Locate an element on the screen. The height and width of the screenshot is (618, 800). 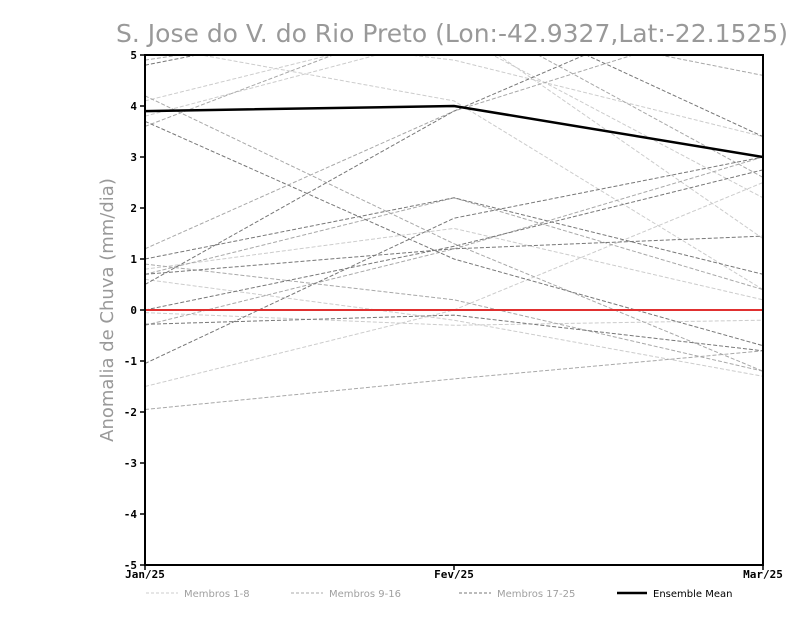
y-tick-label-2: 2 is located at coordinates (133, 208).